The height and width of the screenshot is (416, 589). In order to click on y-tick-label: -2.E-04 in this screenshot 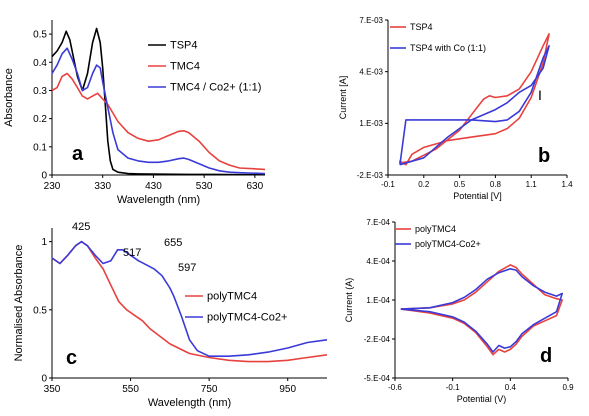, I will do `click(377, 339)`.